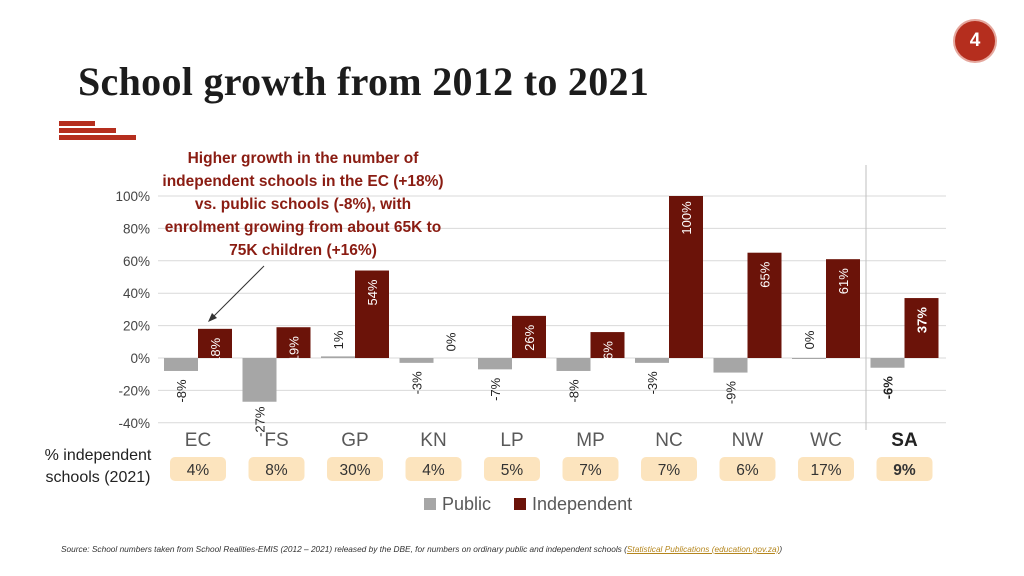  I want to click on share-value-mp: 7%, so click(590, 470).